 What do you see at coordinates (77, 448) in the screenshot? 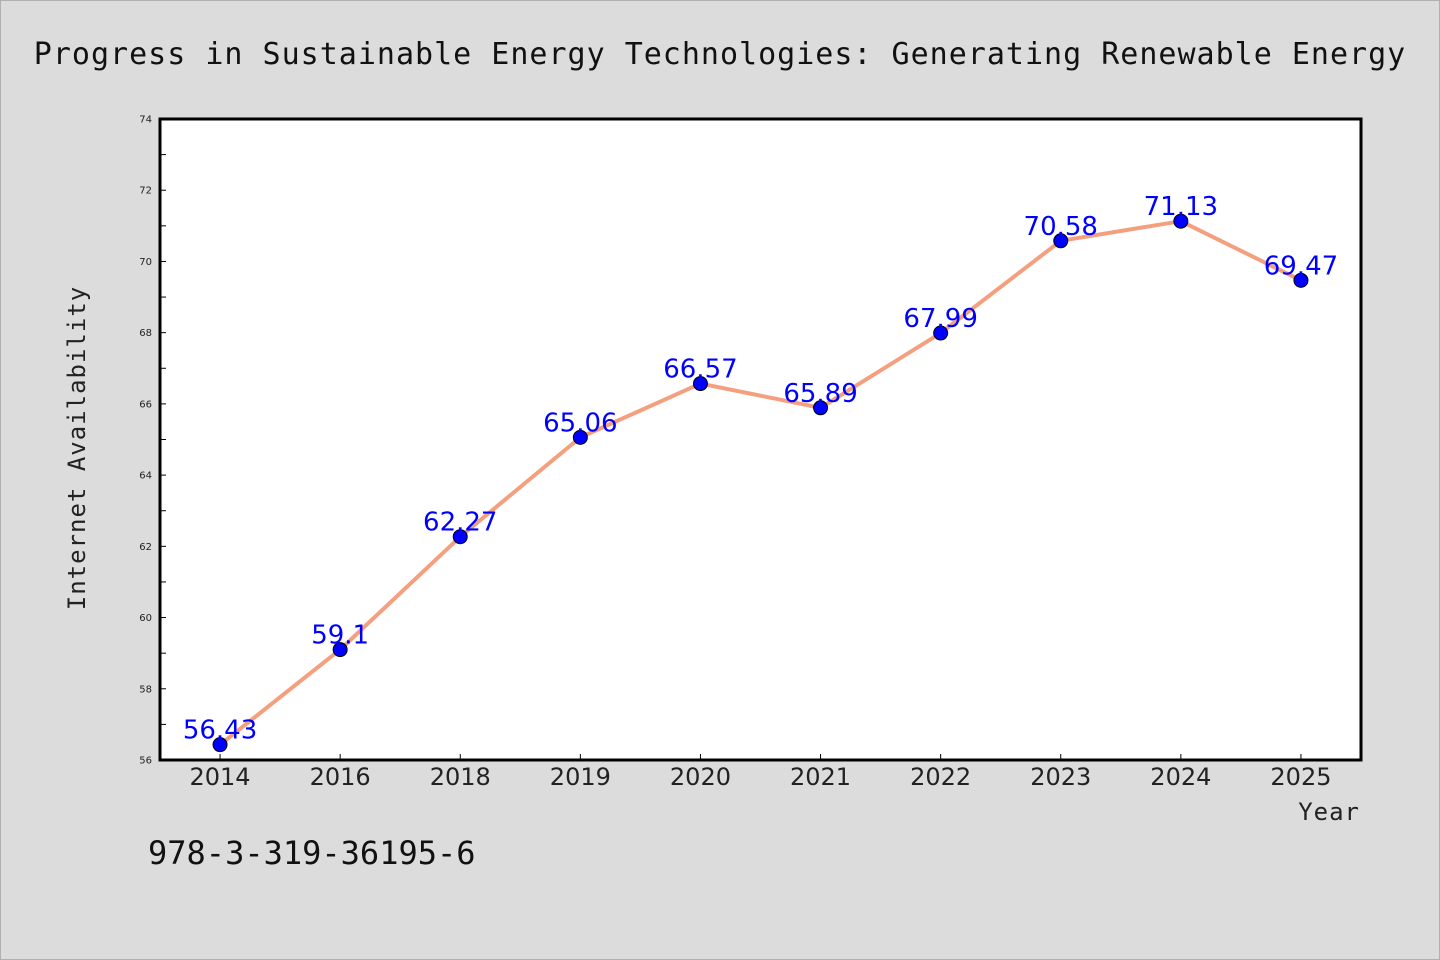
I see `y-axis-label: Internet Availability` at bounding box center [77, 448].